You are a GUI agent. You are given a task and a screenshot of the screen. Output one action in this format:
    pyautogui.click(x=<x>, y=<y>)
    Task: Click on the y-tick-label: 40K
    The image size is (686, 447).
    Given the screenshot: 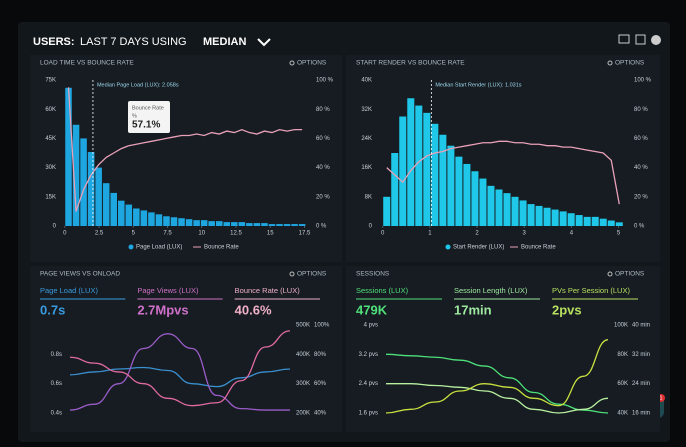 What is the action you would take?
    pyautogui.click(x=366, y=81)
    